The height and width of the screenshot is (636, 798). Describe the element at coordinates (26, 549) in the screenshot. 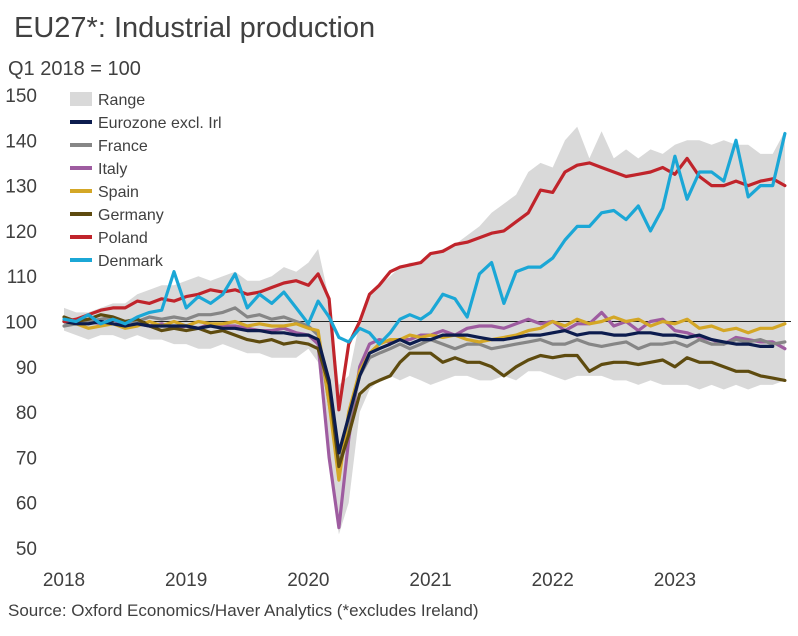

I see `y-tick-label: 50` at that location.